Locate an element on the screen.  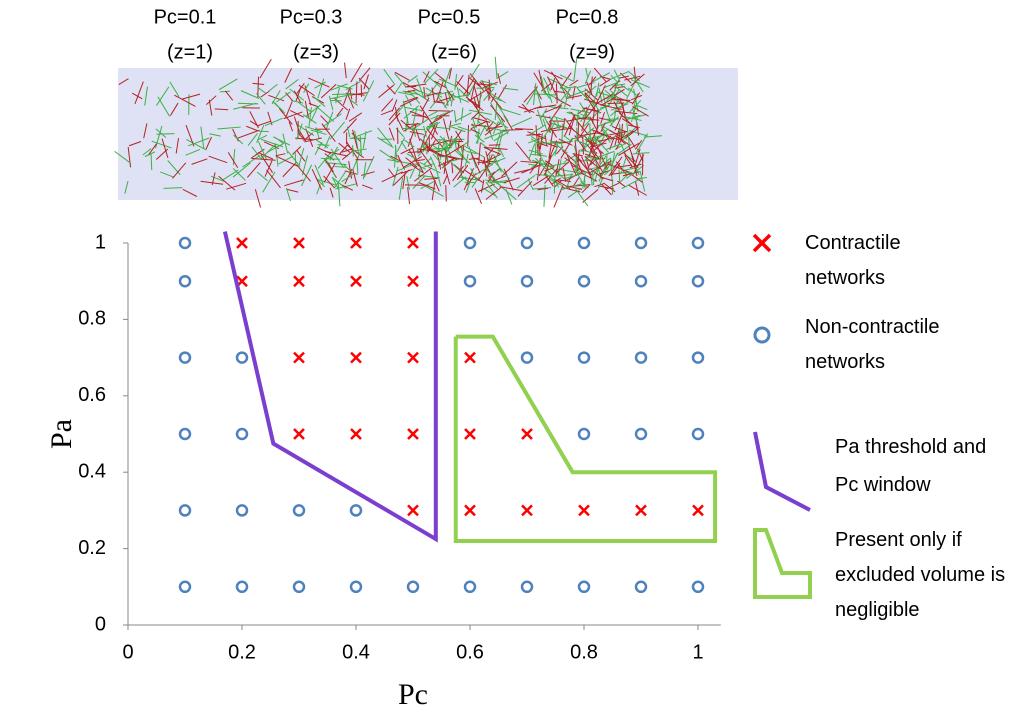
x-axis-label: Pc is located at coordinates (413, 694).